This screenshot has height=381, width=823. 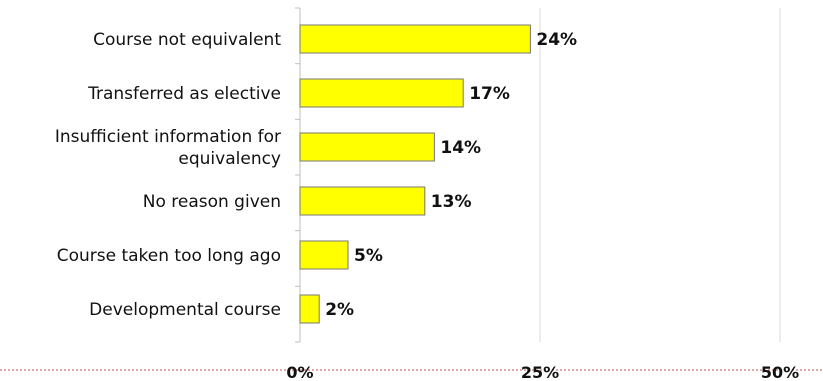 I want to click on x-tick-label-2: 50%, so click(x=780, y=372).